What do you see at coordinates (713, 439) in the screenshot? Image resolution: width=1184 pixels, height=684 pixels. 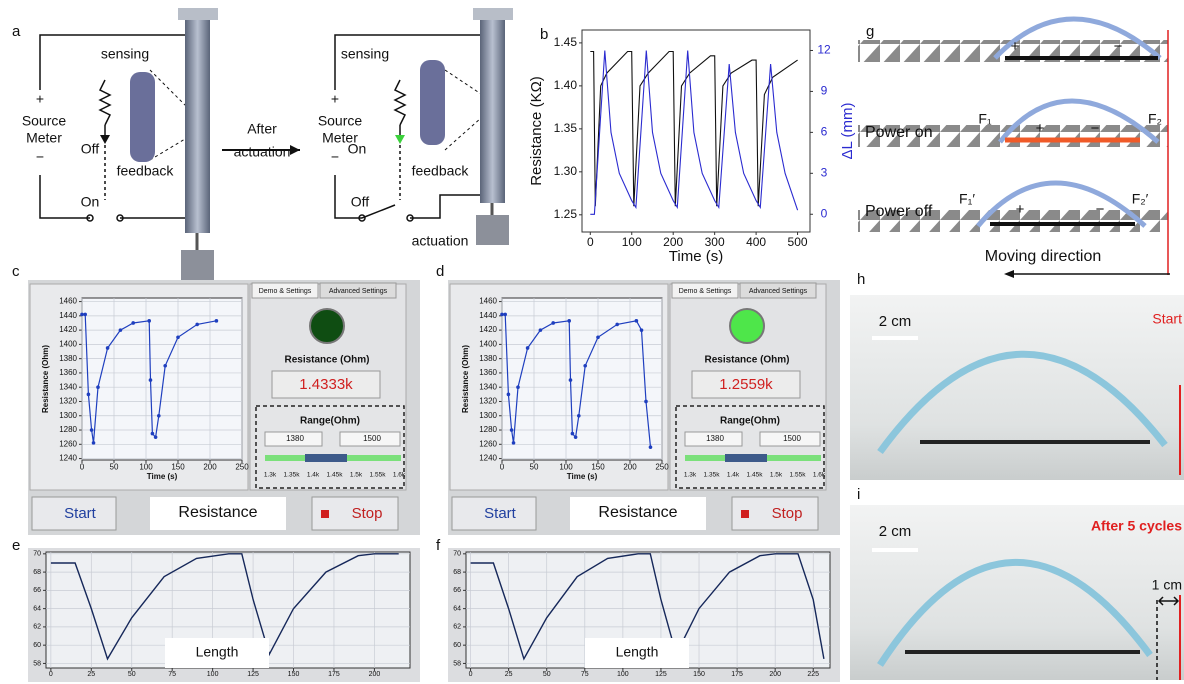 I see `input` at bounding box center [713, 439].